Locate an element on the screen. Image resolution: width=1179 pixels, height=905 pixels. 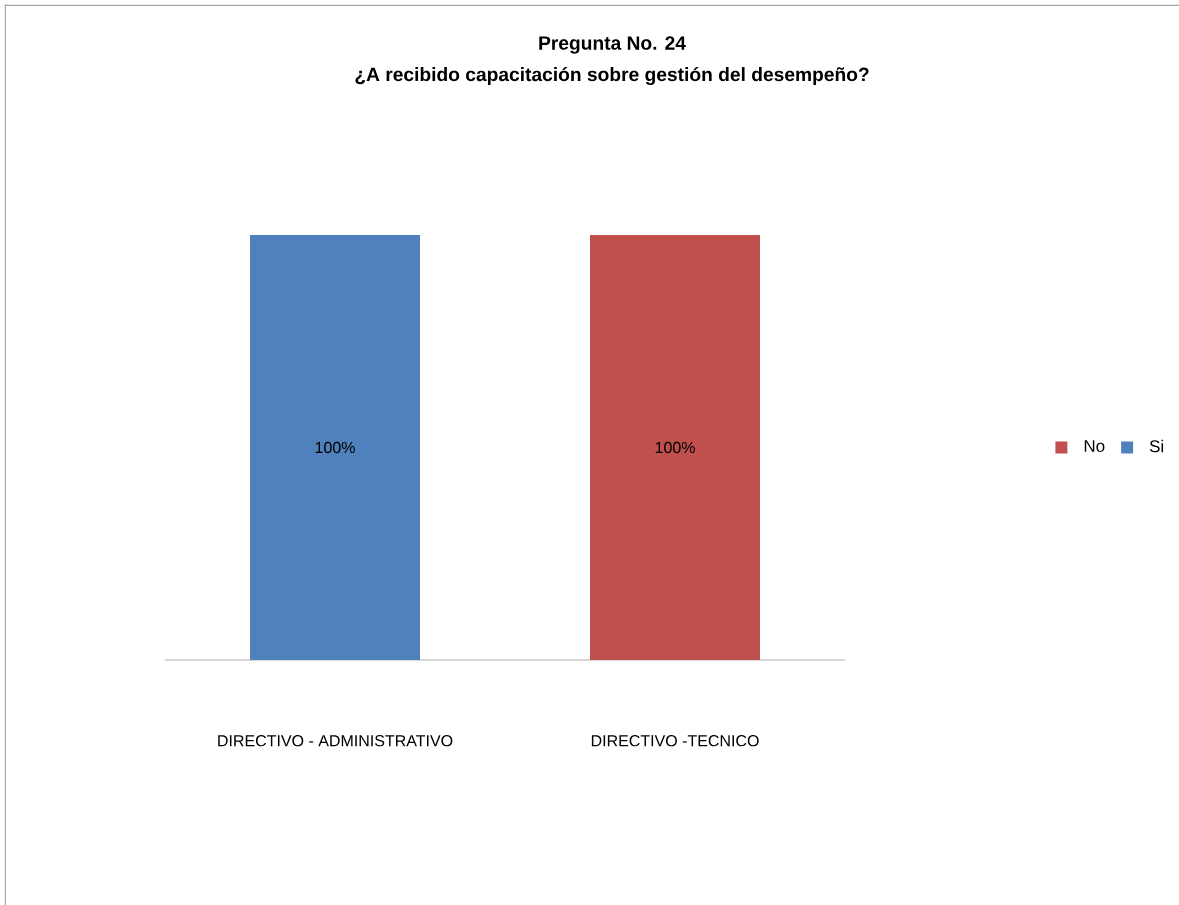
x-tick-label: DIRECTIVO - ADMINISTRATIVO is located at coordinates (335, 741).